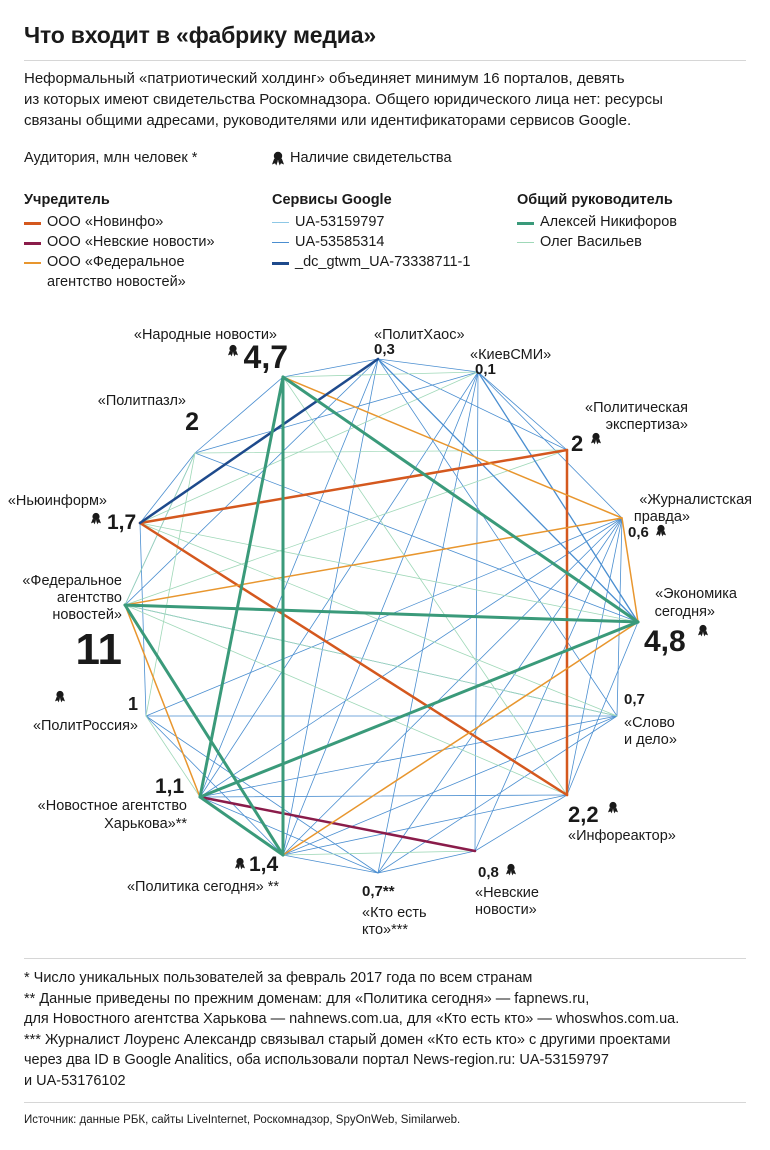  Describe the element at coordinates (200, 35) in the screenshot. I see `page-title: Что входит в «фабрику медиа»` at that location.